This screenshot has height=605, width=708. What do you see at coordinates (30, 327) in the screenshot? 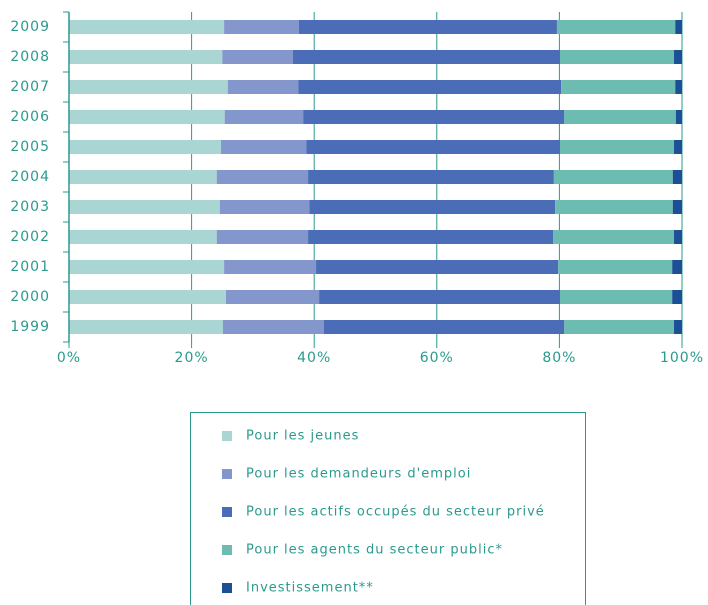
I see `y-tick-label: 1999` at bounding box center [30, 327].